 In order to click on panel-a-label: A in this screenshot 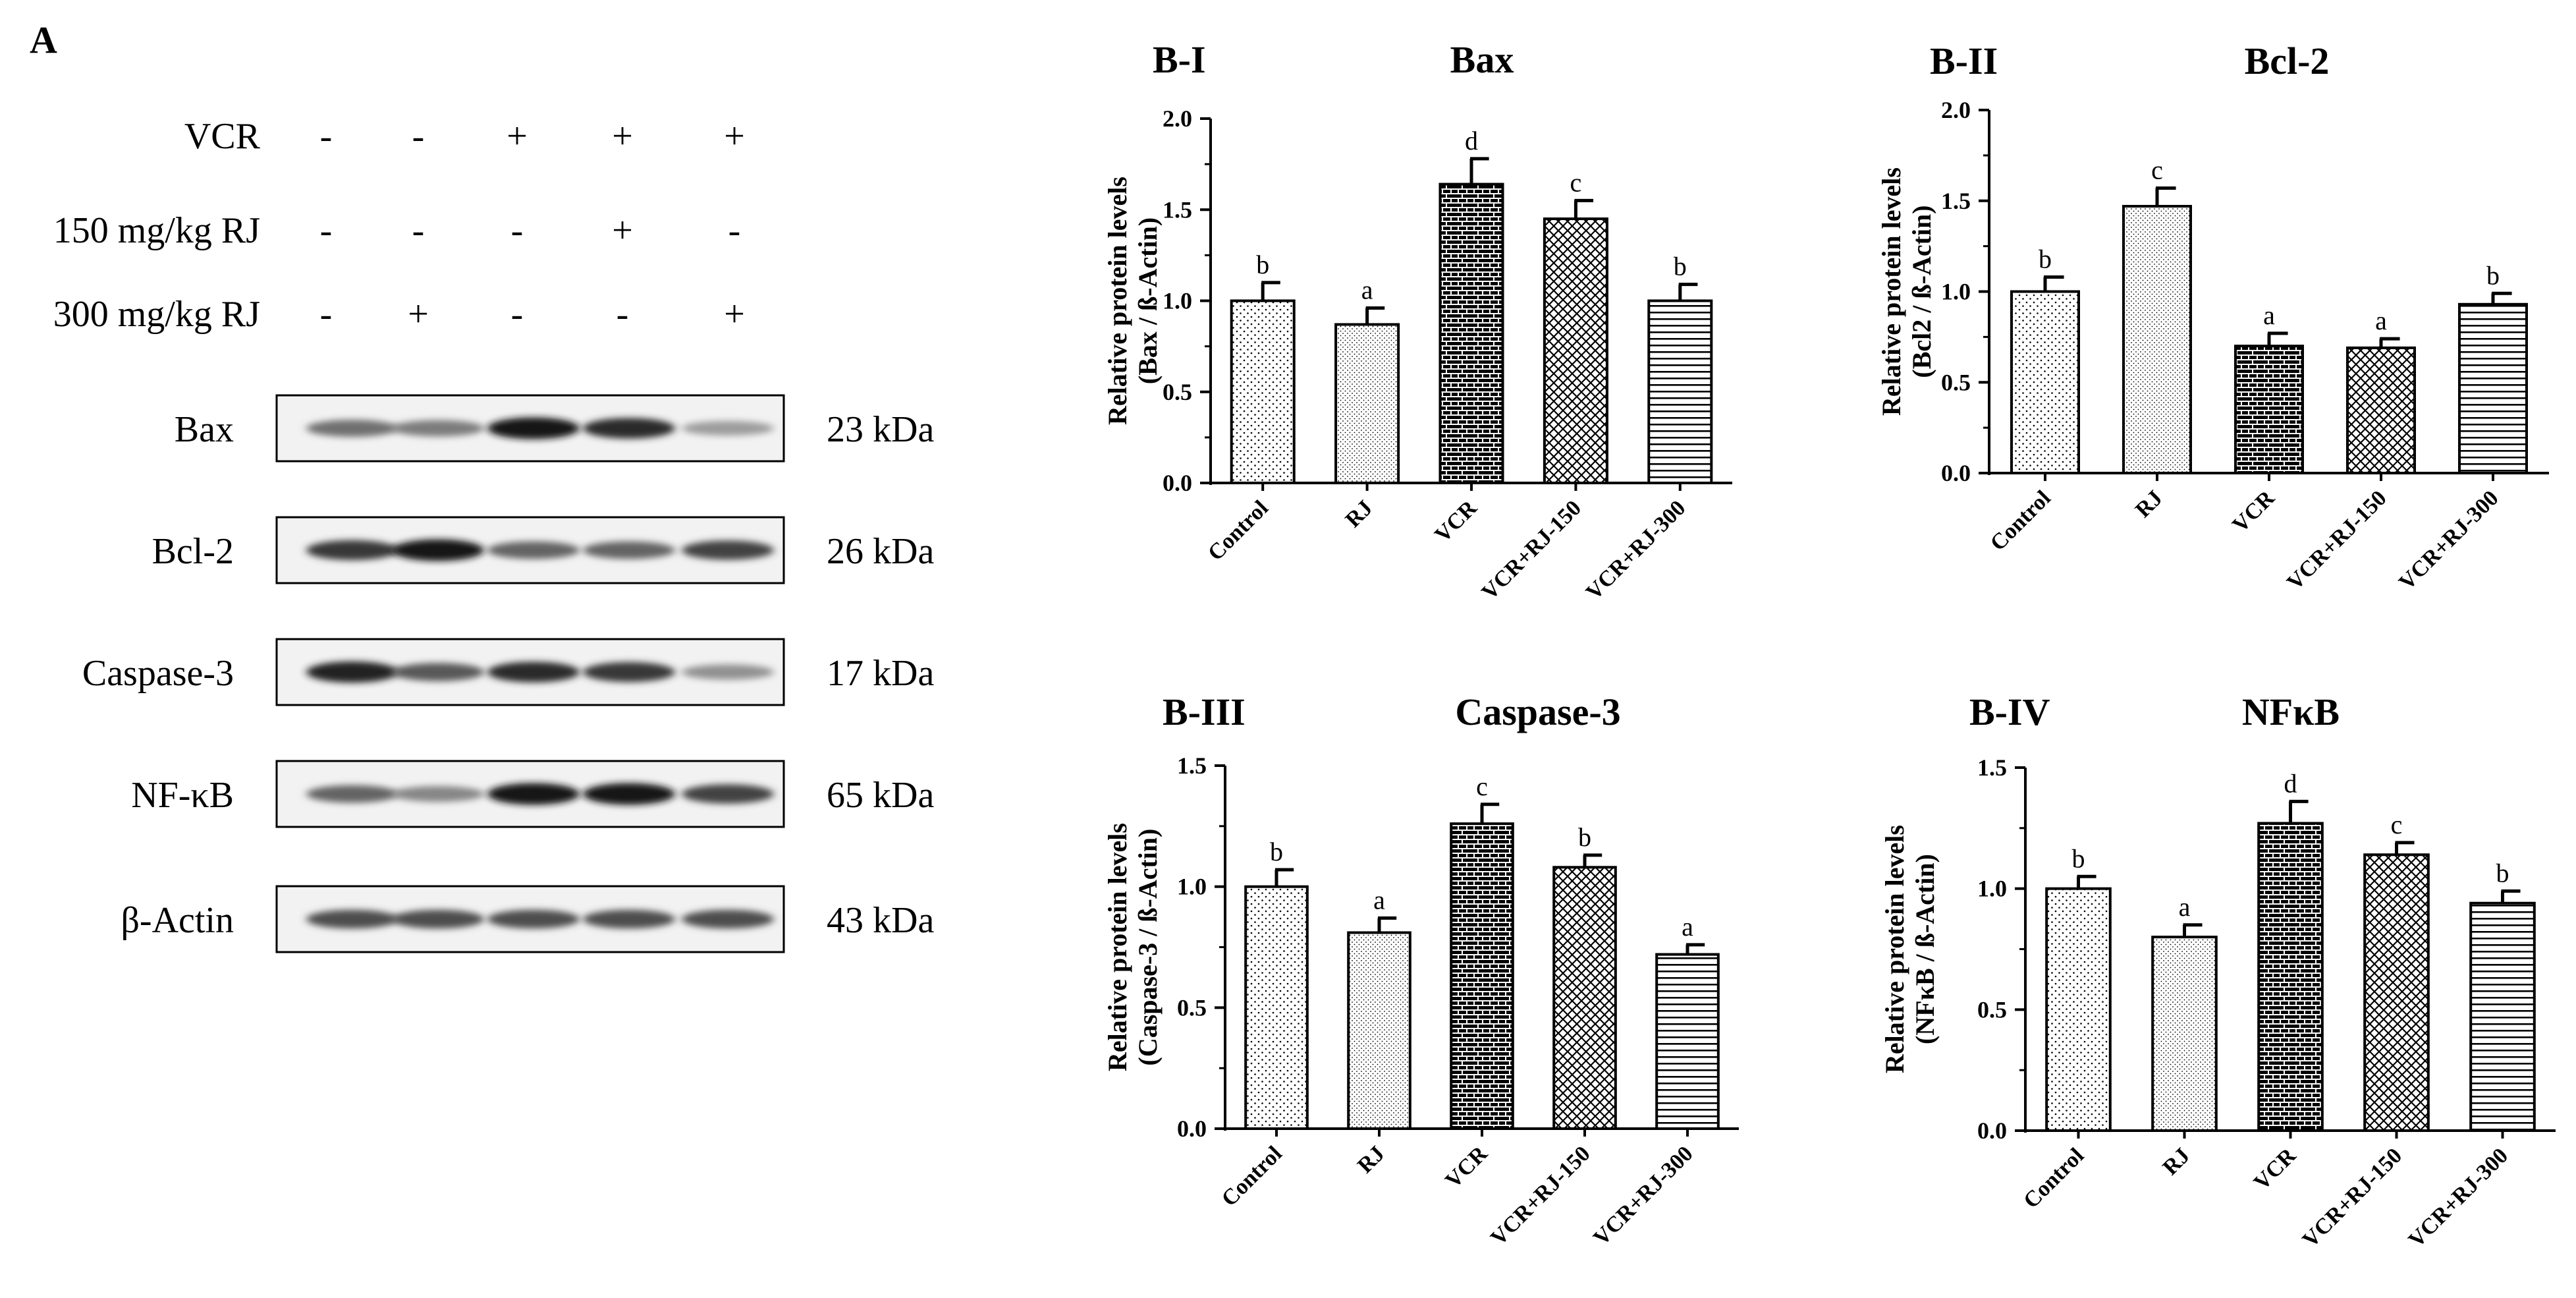, I will do `click(43, 39)`.